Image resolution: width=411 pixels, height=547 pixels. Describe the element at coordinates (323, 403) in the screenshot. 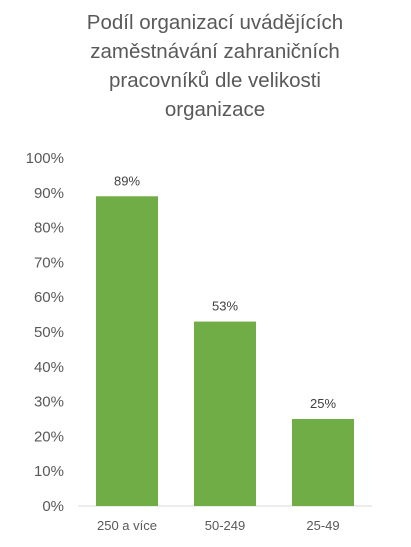

I see `data-label: 25%` at that location.